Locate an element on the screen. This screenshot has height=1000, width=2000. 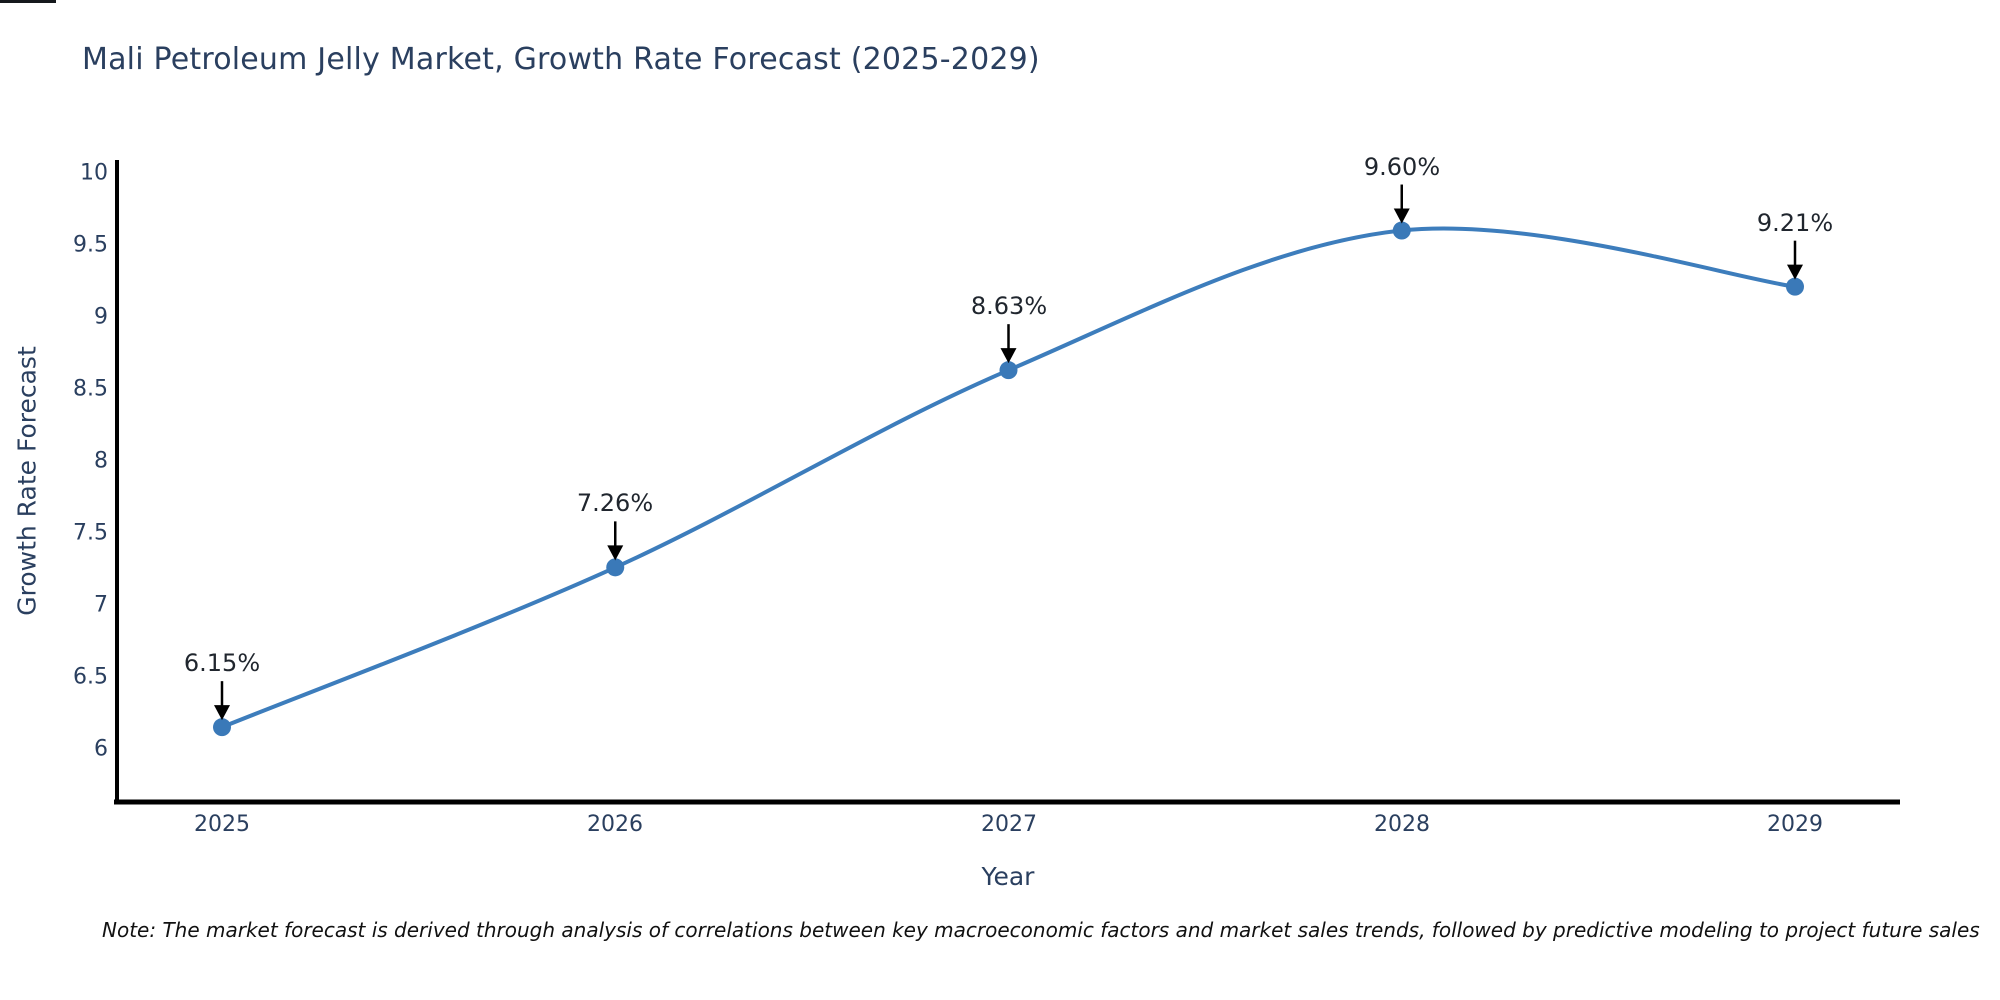
x-tick-label: 2029 is located at coordinates (1795, 824).